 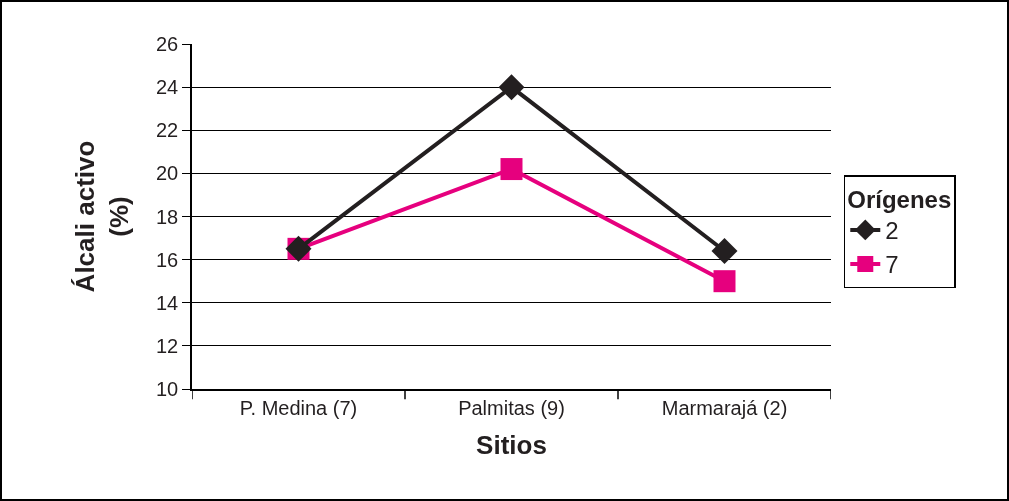 I want to click on x-axis-title: Sitios, so click(x=511, y=444).